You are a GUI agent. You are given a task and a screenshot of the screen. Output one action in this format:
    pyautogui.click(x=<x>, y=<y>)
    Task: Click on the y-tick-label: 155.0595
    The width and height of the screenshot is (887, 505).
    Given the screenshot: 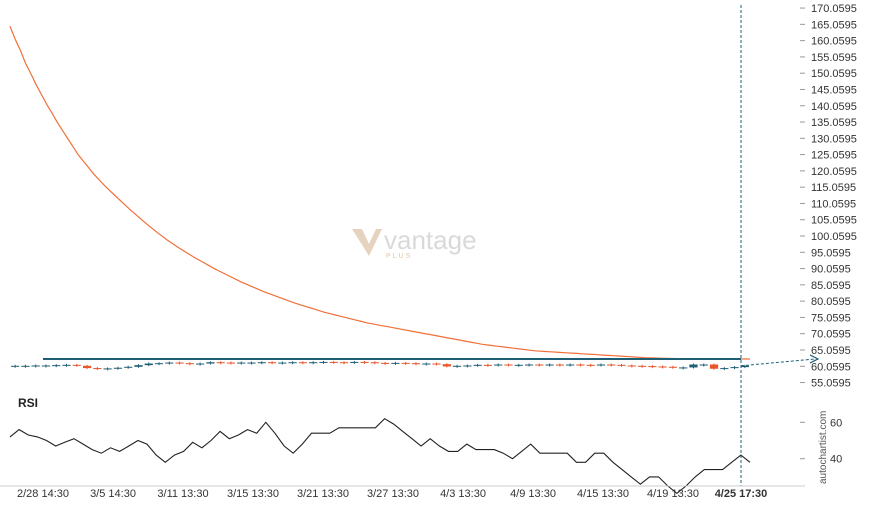 What is the action you would take?
    pyautogui.click(x=834, y=58)
    